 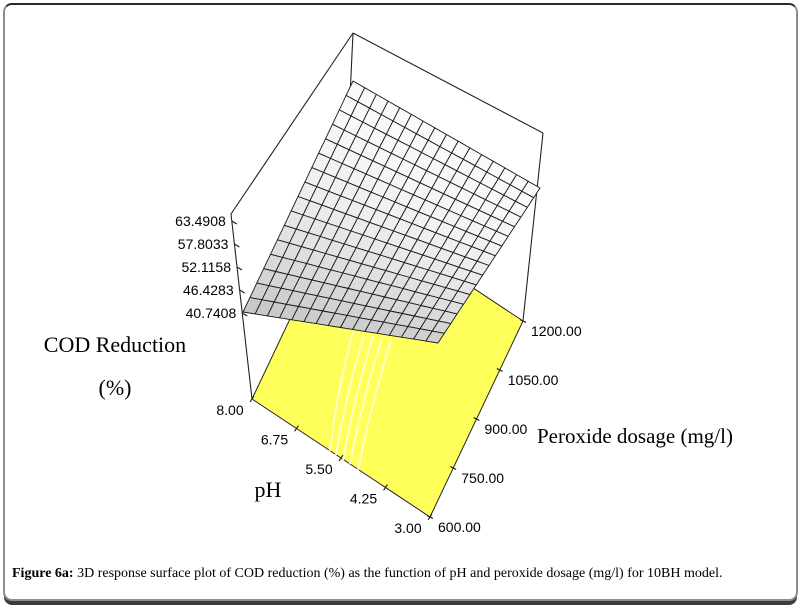 What do you see at coordinates (635, 436) in the screenshot?
I see `dosage-axis-title: Peroxide dosage (mg/l)` at bounding box center [635, 436].